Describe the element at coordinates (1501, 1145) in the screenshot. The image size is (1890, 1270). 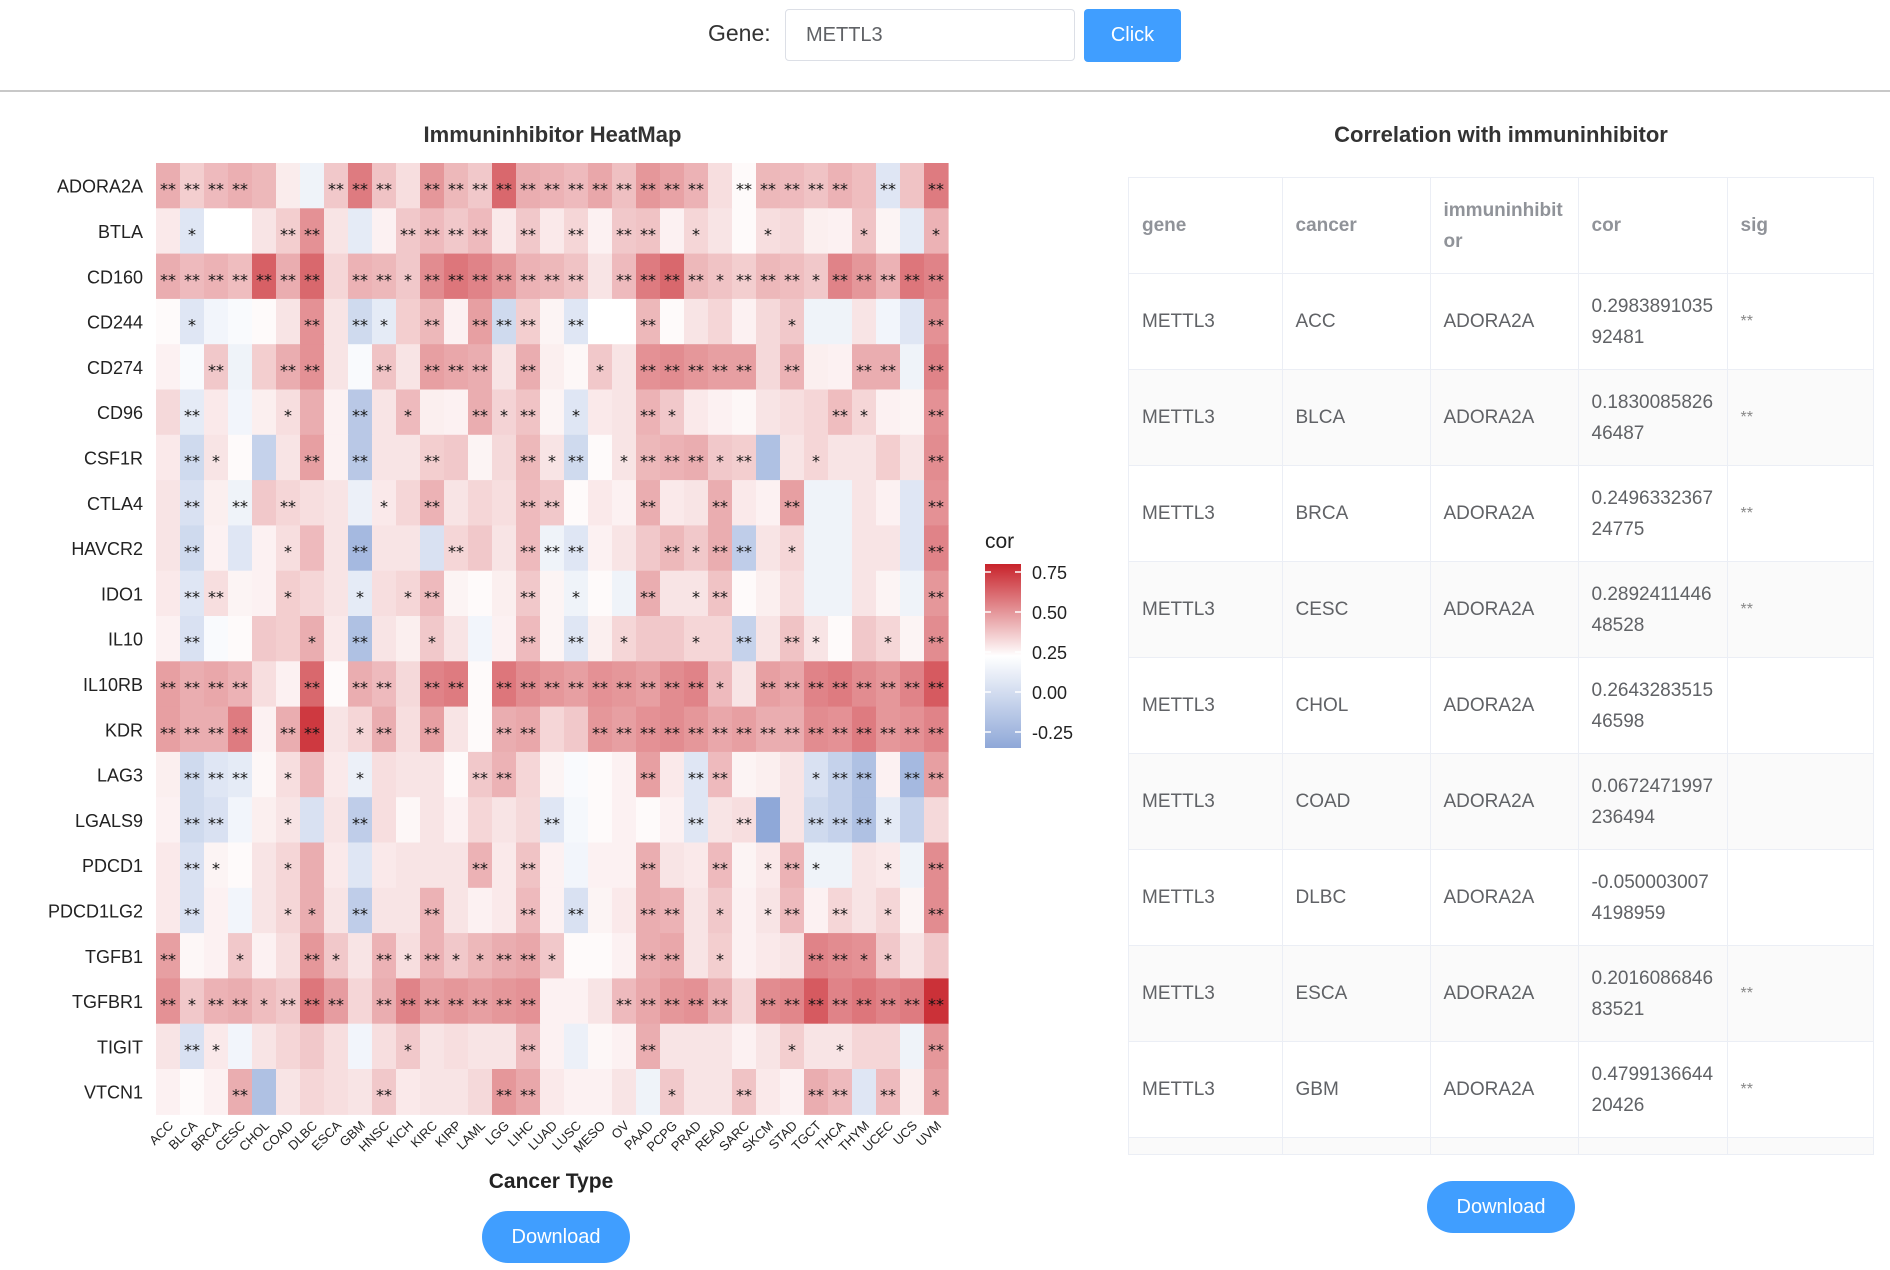
I see `table-row` at that location.